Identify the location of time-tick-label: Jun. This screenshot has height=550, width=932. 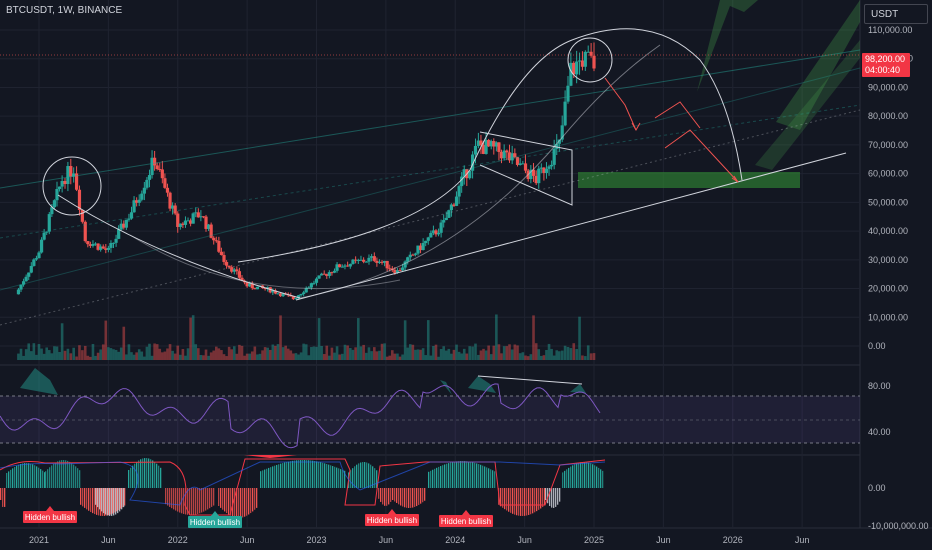
(108, 540).